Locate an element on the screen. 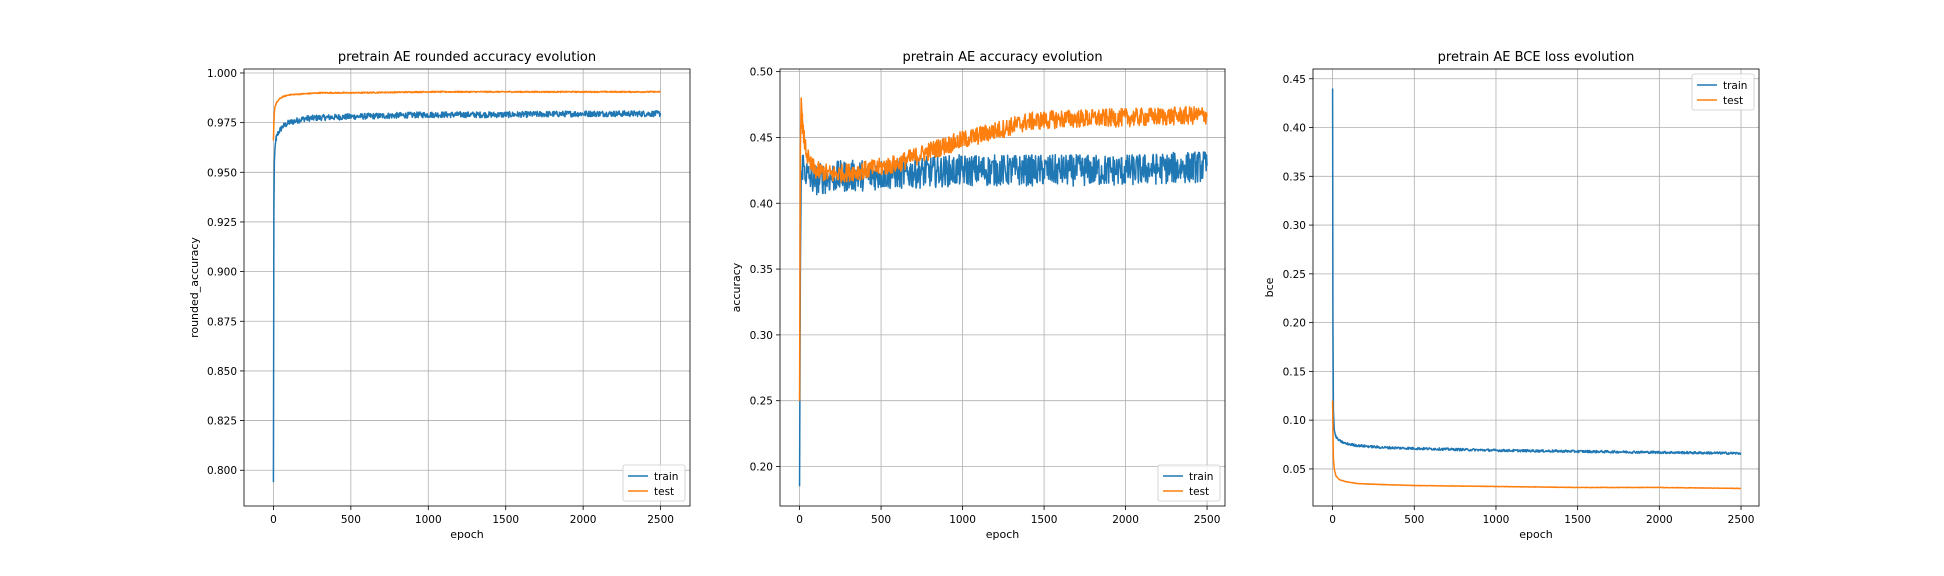 The height and width of the screenshot is (576, 1944). y-tick-label: 0.875 is located at coordinates (222, 322).